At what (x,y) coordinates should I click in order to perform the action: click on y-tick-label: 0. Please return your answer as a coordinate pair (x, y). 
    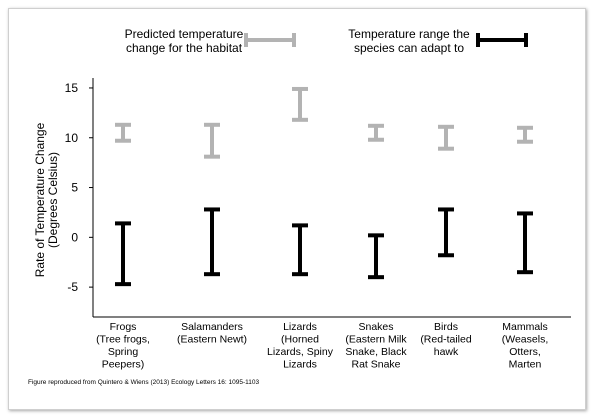
    Looking at the image, I should click on (74, 237).